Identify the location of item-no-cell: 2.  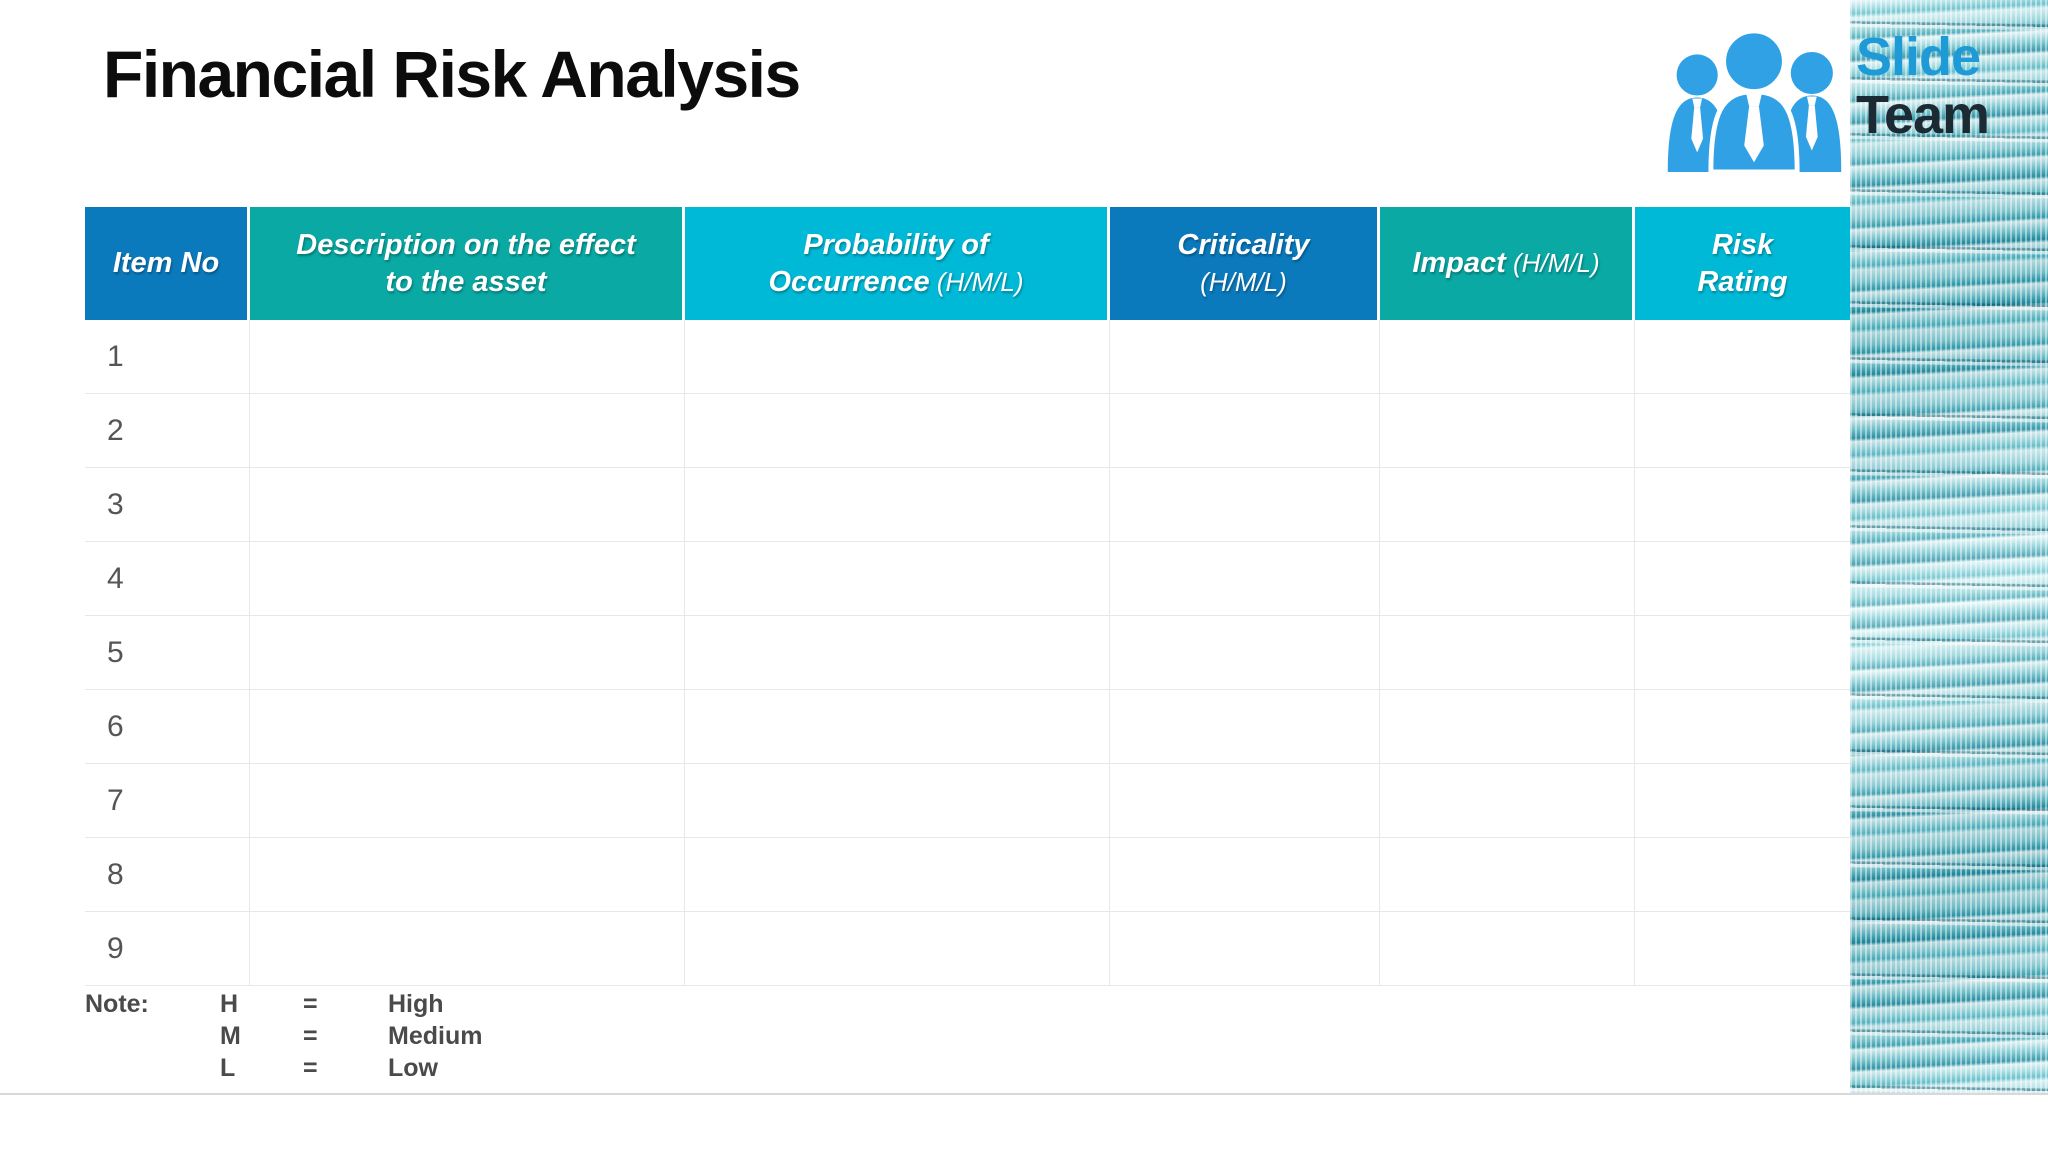
(167, 431).